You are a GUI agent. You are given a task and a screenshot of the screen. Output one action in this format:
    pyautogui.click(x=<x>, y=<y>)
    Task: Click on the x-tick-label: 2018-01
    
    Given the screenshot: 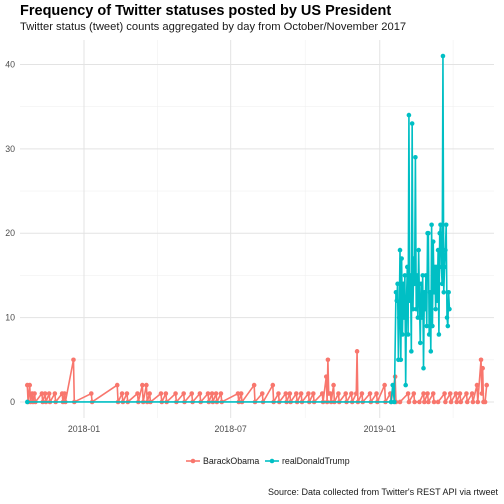 What is the action you would take?
    pyautogui.click(x=84, y=429)
    